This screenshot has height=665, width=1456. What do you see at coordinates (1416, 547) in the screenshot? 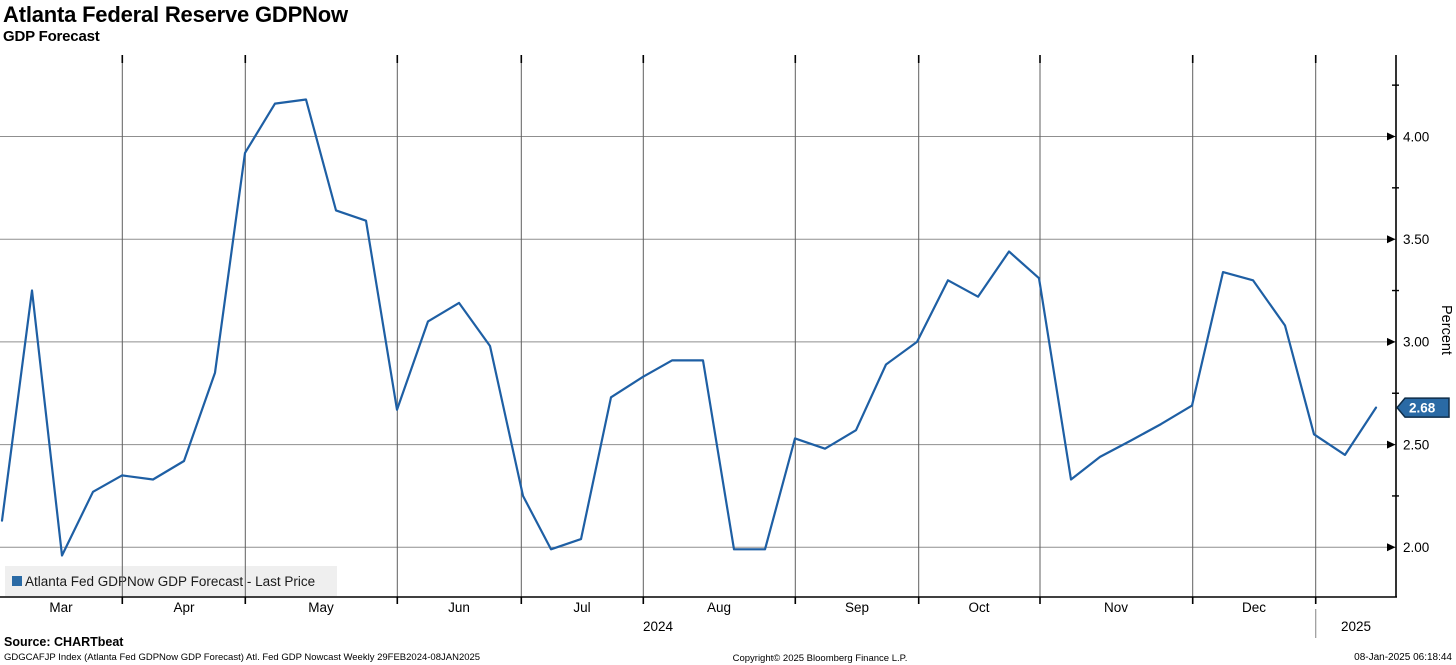
I see `y-tick-label: 2.00` at bounding box center [1416, 547].